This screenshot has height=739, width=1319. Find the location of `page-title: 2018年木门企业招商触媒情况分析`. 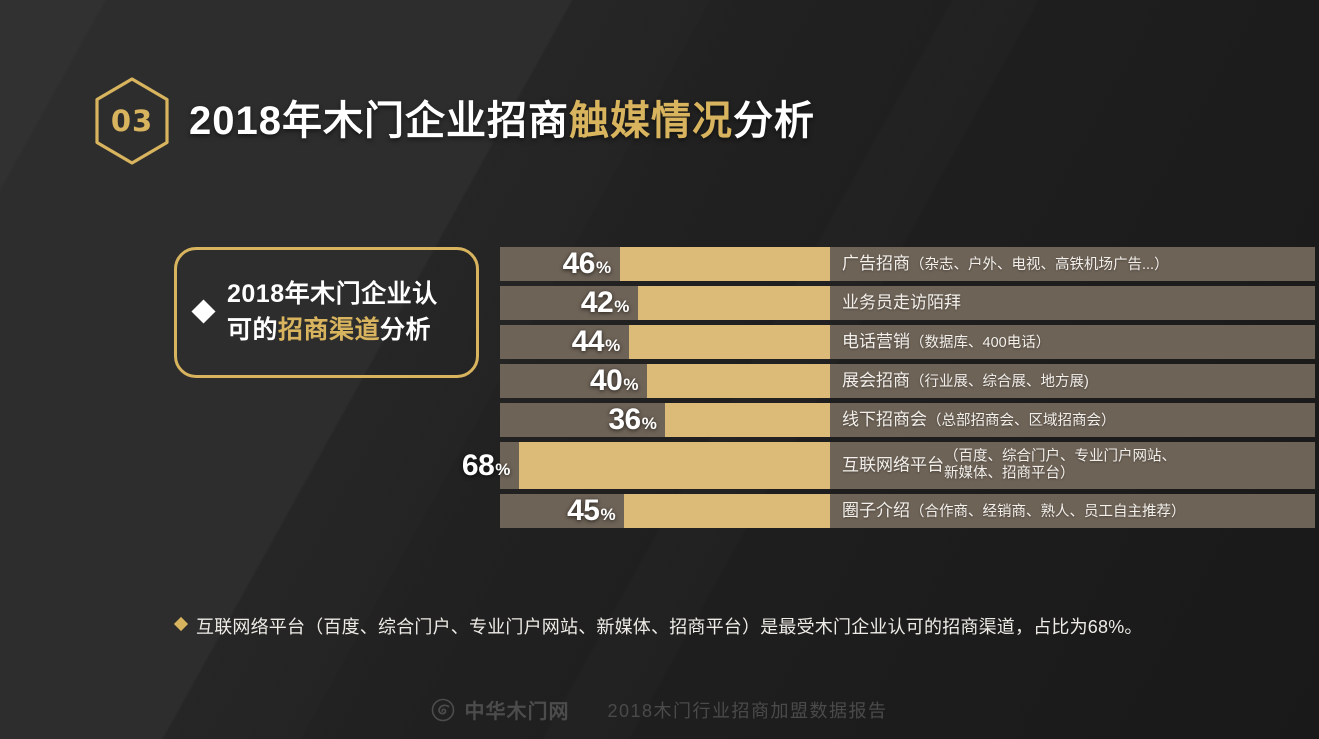

page-title: 2018年木门企业招商触媒情况分析 is located at coordinates (502, 121).